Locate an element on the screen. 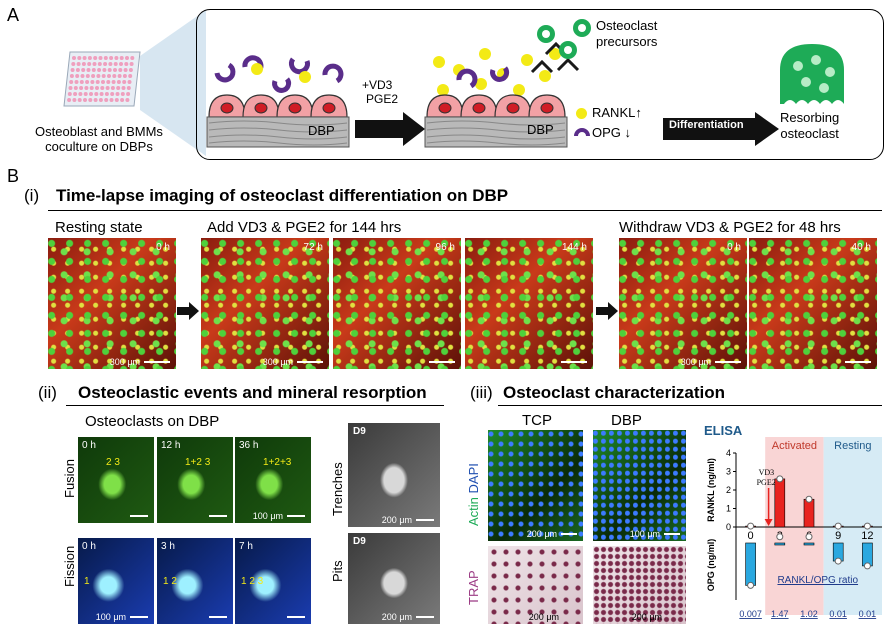  precursors-label: Osteoclast precursors is located at coordinates (626, 34).